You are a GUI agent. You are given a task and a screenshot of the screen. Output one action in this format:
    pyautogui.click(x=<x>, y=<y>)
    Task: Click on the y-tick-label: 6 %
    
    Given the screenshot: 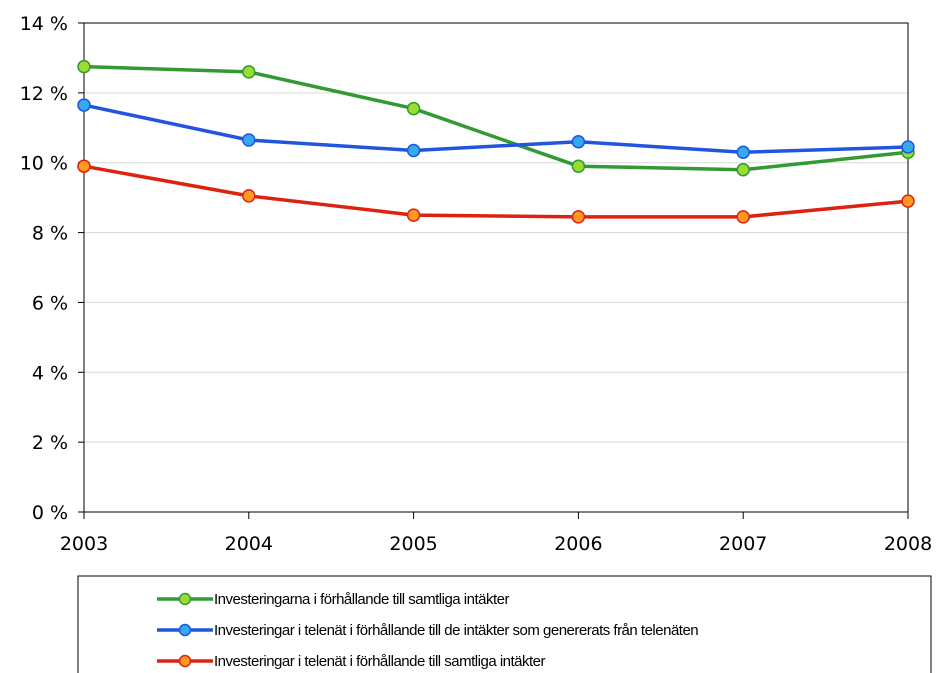 What is the action you would take?
    pyautogui.click(x=50, y=303)
    